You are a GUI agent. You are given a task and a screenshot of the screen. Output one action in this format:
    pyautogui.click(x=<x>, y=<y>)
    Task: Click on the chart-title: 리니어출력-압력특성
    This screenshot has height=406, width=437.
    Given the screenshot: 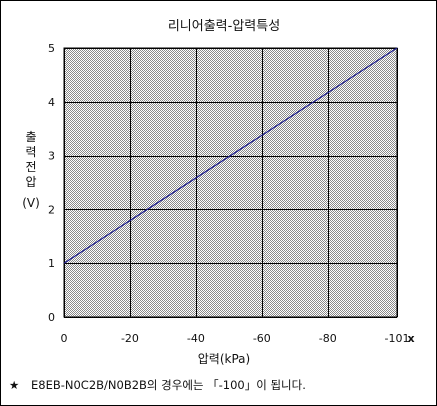 What is the action you would take?
    pyautogui.click(x=224, y=26)
    